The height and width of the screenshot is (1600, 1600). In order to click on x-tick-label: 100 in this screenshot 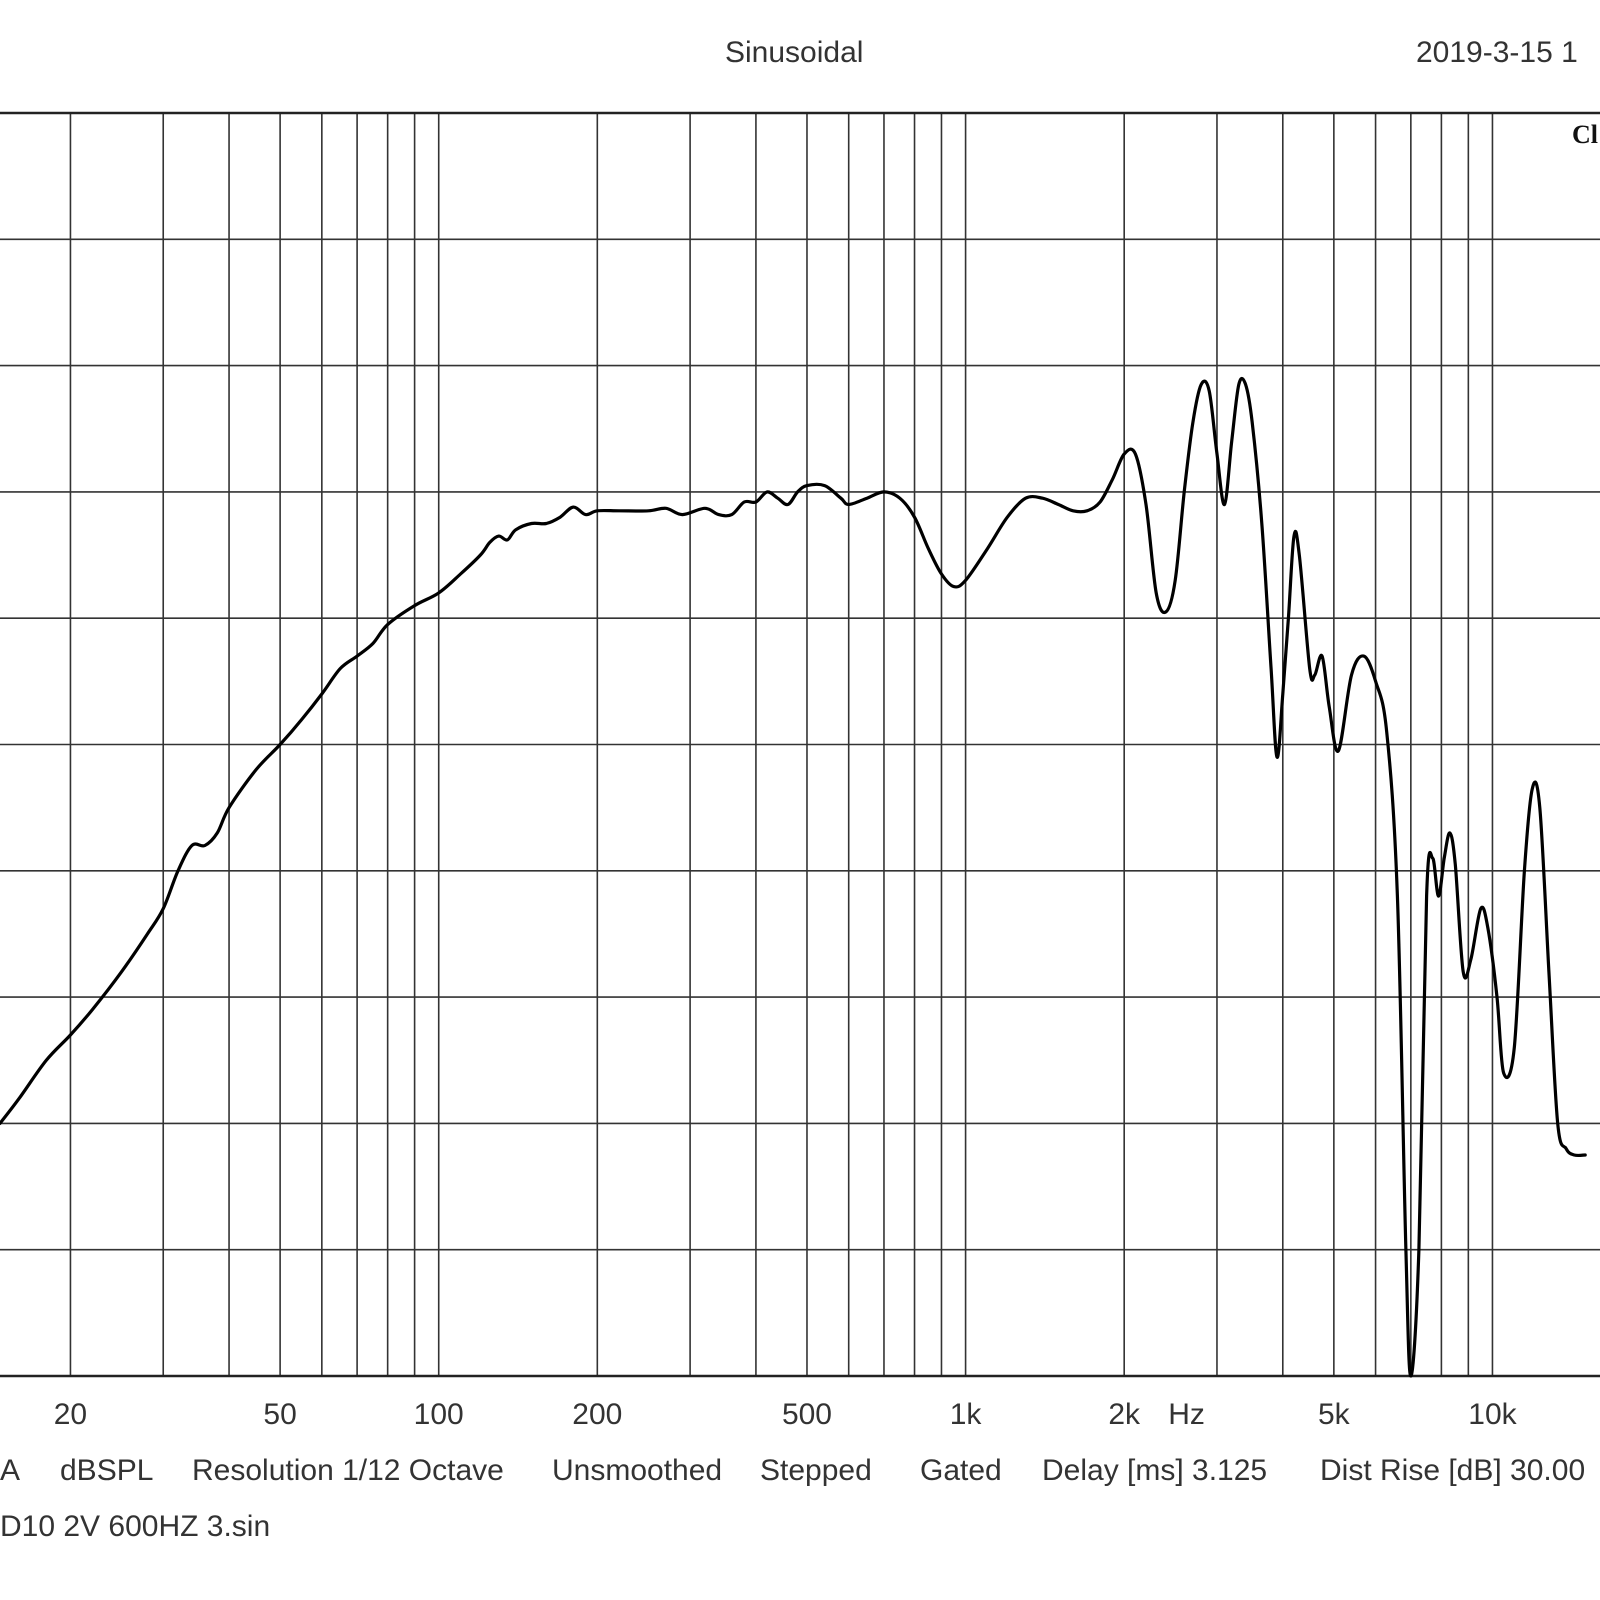, I will do `click(439, 1414)`.